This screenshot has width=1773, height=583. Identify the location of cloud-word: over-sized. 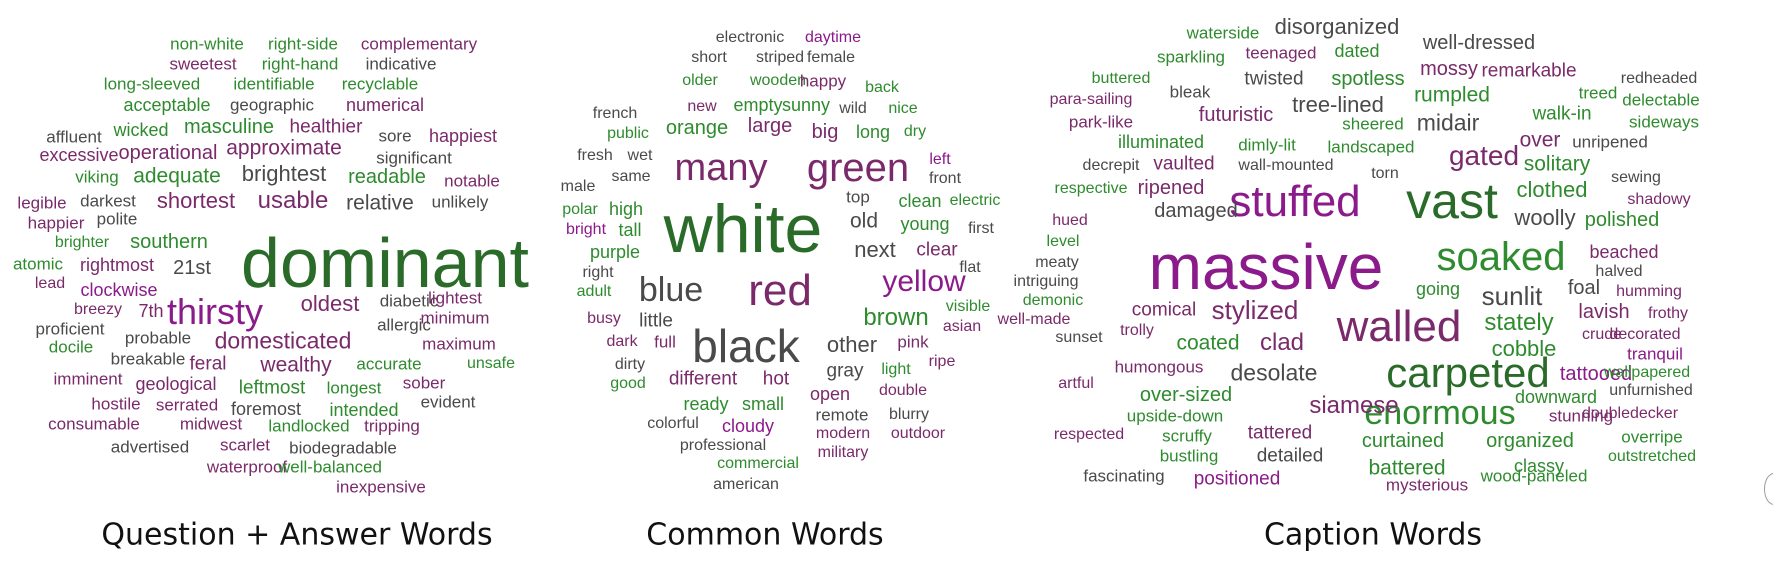
(1186, 395).